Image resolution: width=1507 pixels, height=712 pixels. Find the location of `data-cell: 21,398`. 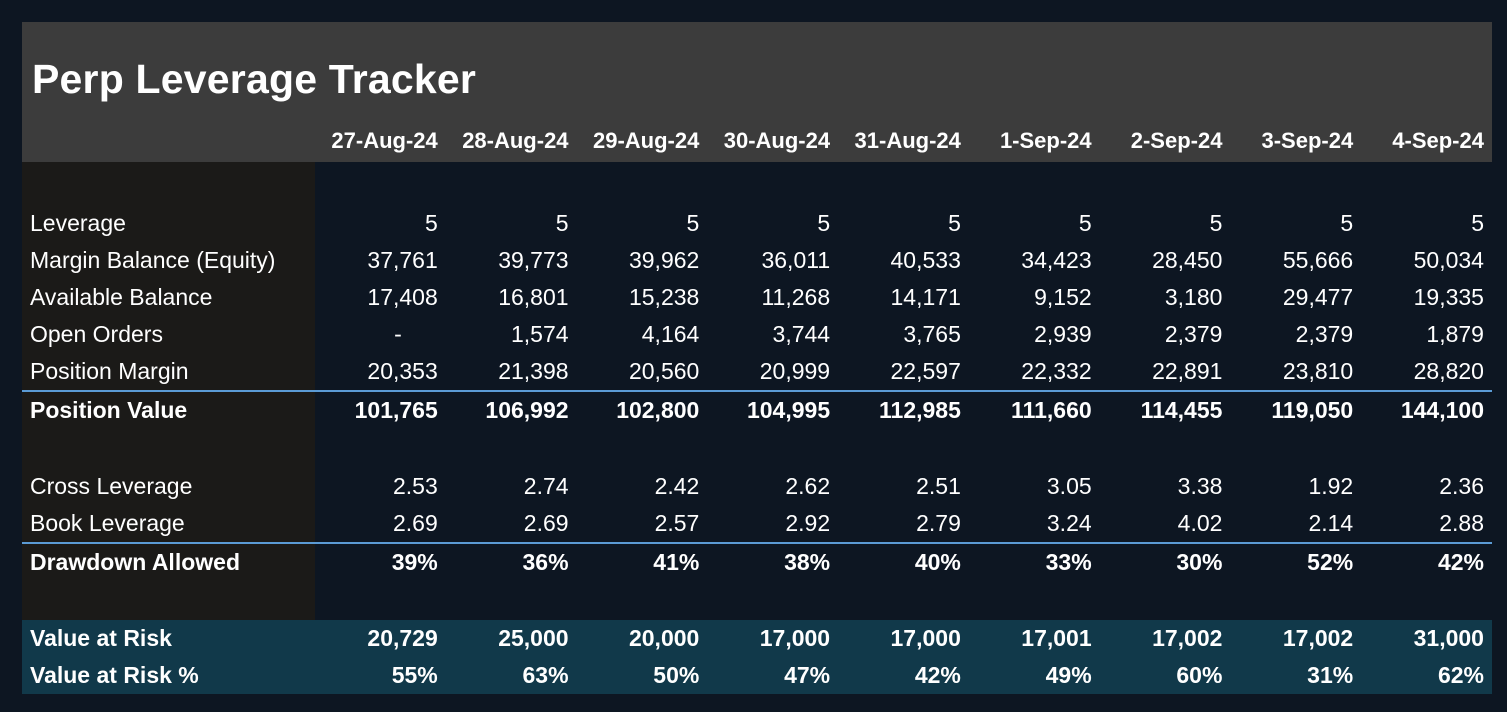

data-cell: 21,398 is located at coordinates (533, 371).